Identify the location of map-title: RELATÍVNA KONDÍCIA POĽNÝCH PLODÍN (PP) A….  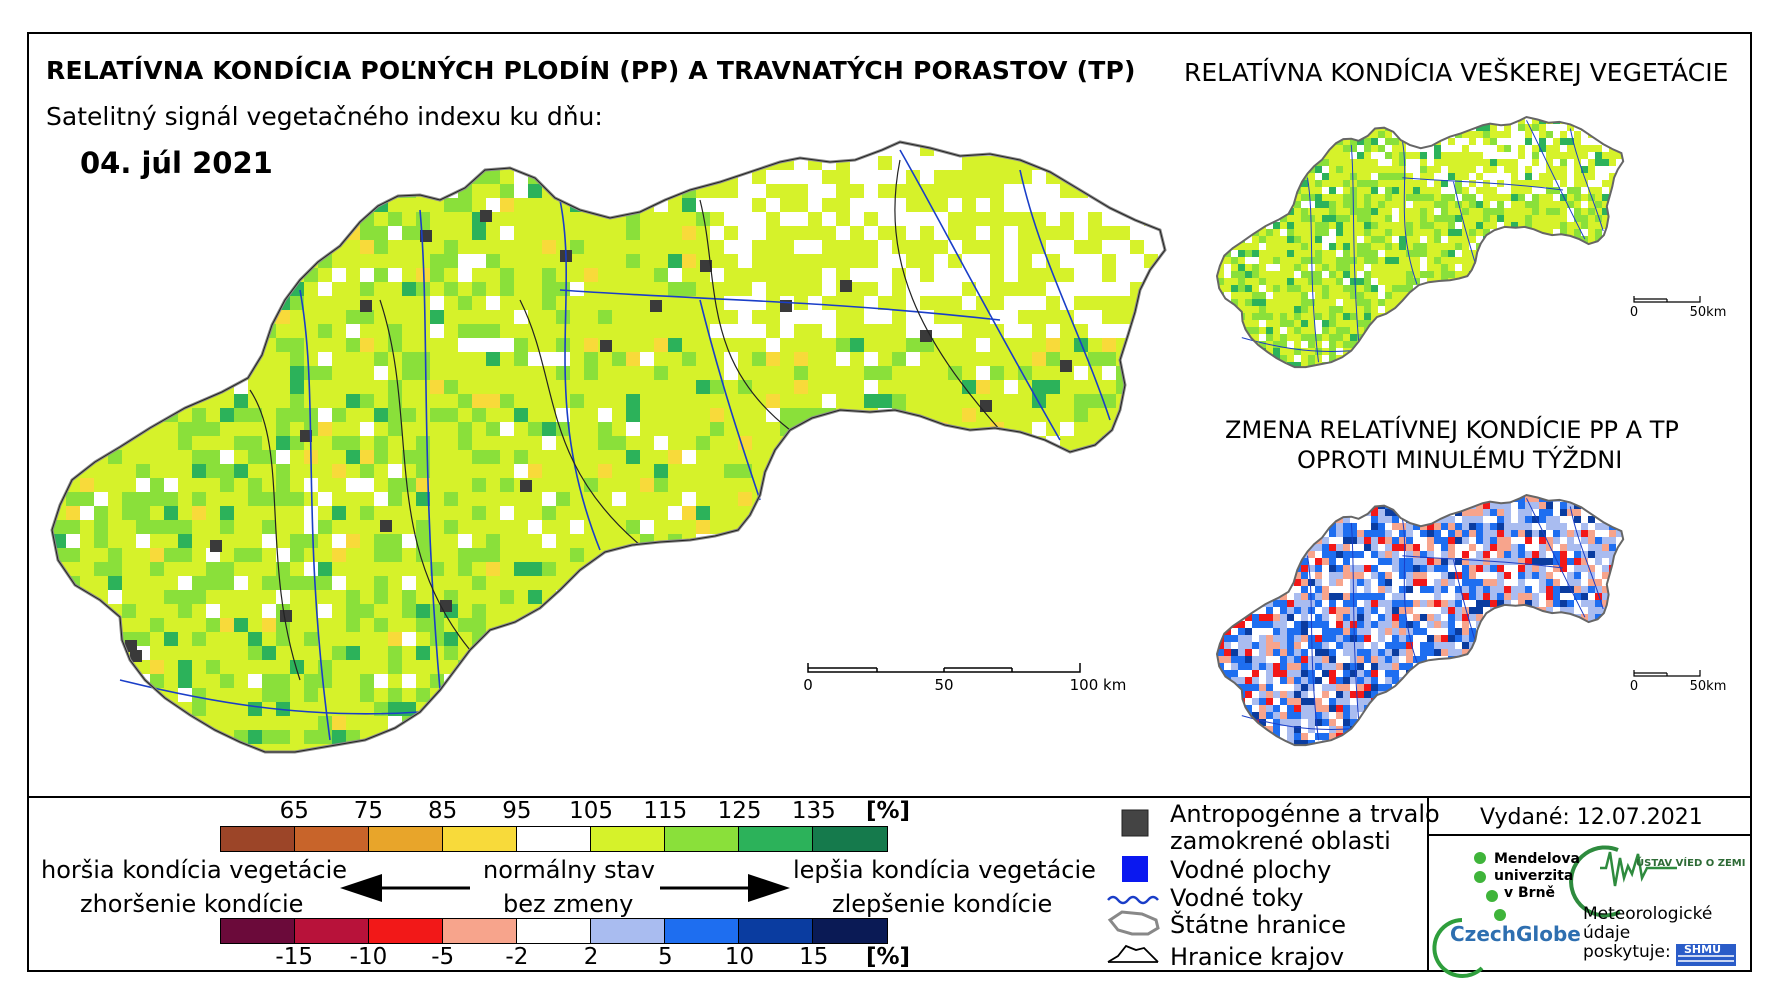
(591, 70).